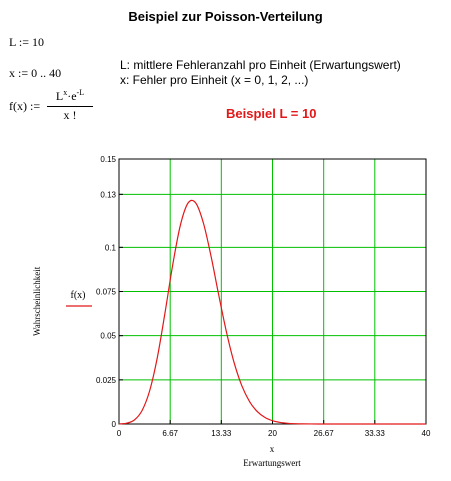  What do you see at coordinates (375, 433) in the screenshot?
I see `x-tick-label: 33.33` at bounding box center [375, 433].